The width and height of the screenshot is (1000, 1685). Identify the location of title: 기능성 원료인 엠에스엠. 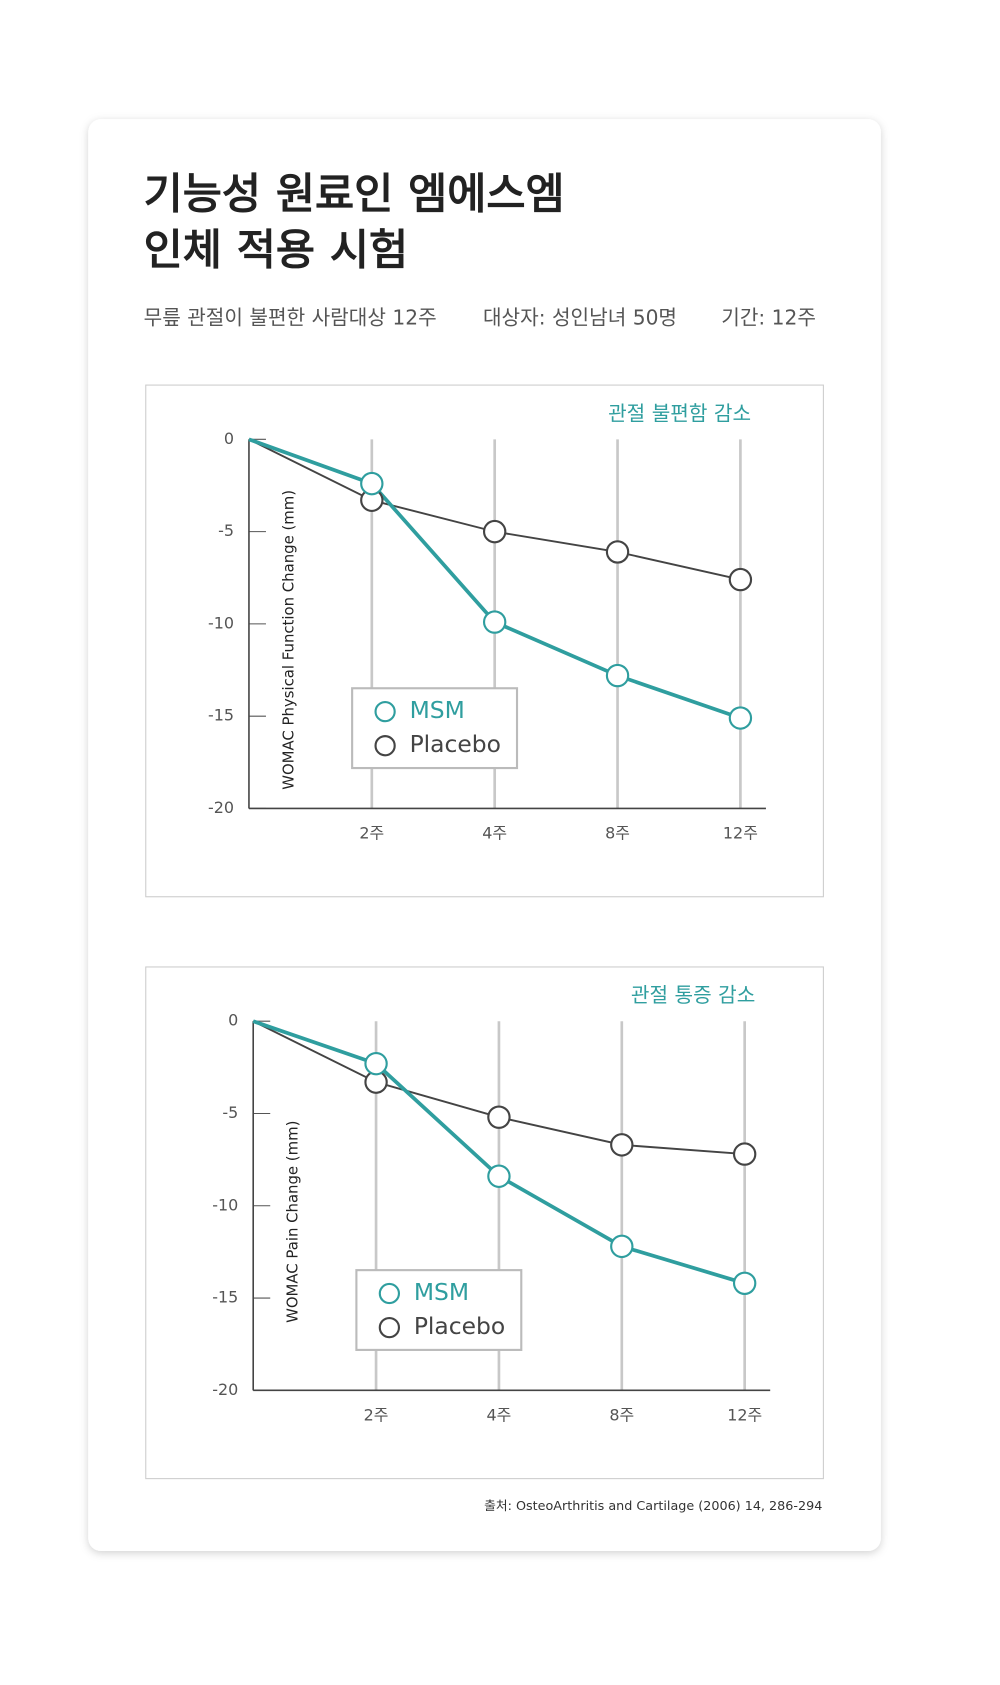
(354, 194).